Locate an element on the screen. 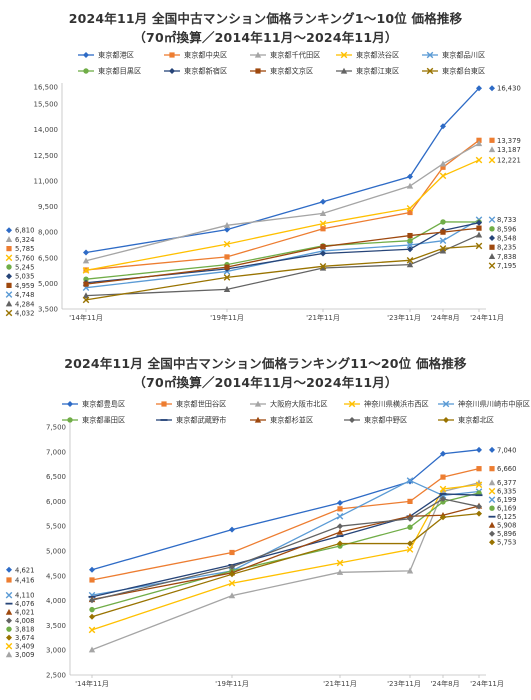  legend-label: 東京都台東区 is located at coordinates (463, 71).